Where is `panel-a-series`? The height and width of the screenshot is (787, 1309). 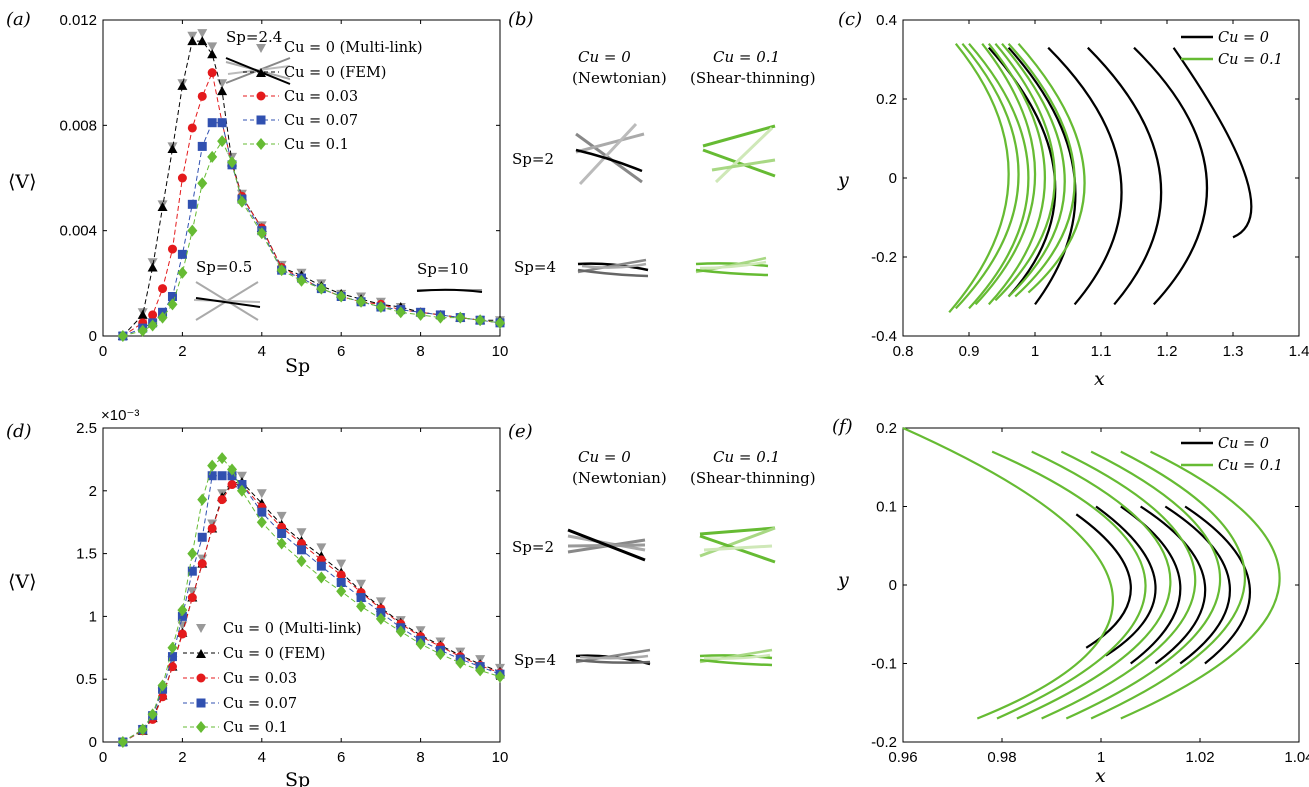 panel-a-series is located at coordinates (311, 185).